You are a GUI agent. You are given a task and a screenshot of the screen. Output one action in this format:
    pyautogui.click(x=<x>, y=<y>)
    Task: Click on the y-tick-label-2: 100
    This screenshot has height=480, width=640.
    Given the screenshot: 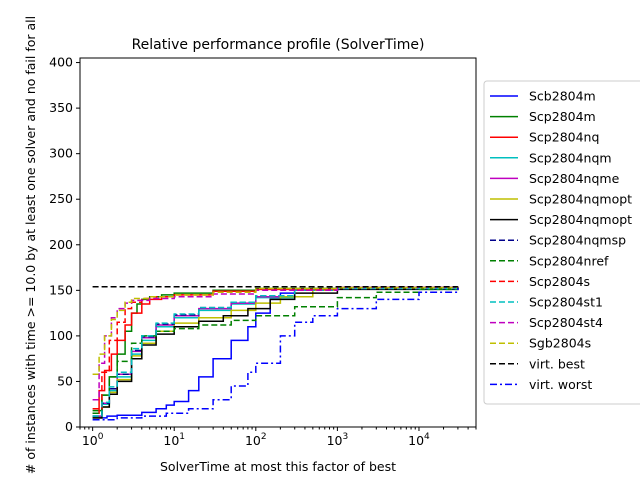 What is the action you would take?
    pyautogui.click(x=61, y=335)
    